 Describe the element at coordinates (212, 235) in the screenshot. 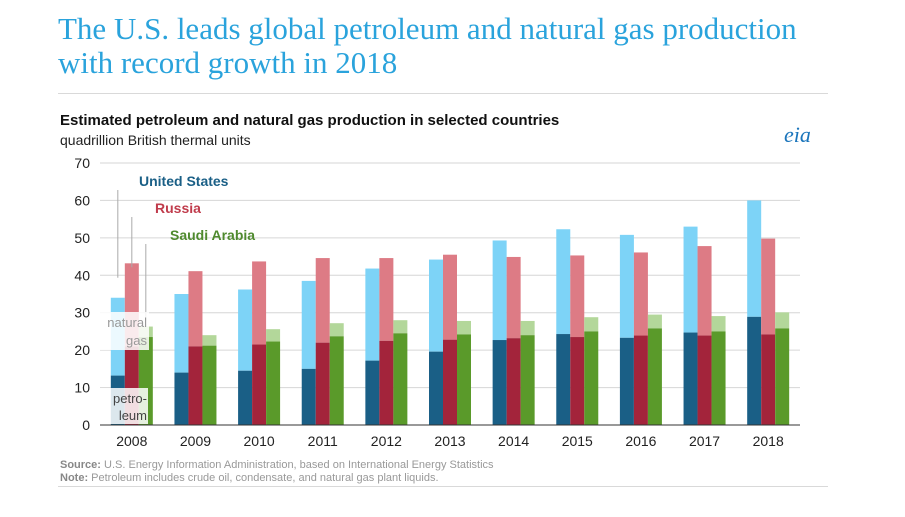

I see `series-label: Saudi Arabia` at that location.